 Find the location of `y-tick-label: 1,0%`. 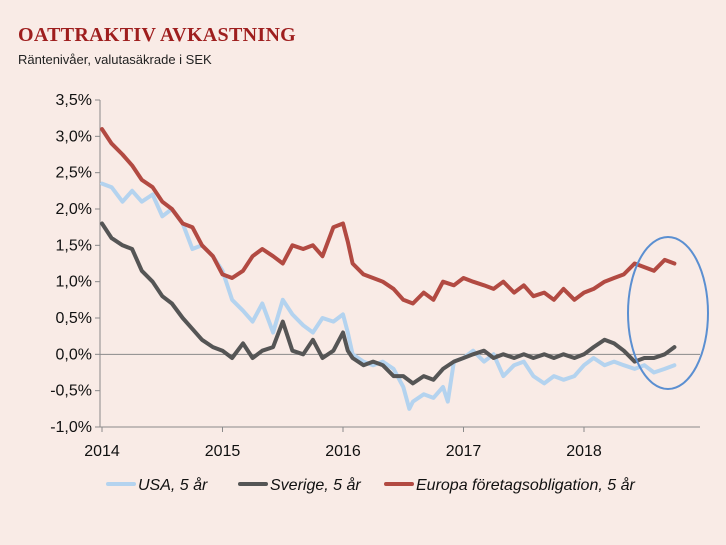

y-tick-label: 1,0% is located at coordinates (74, 282).